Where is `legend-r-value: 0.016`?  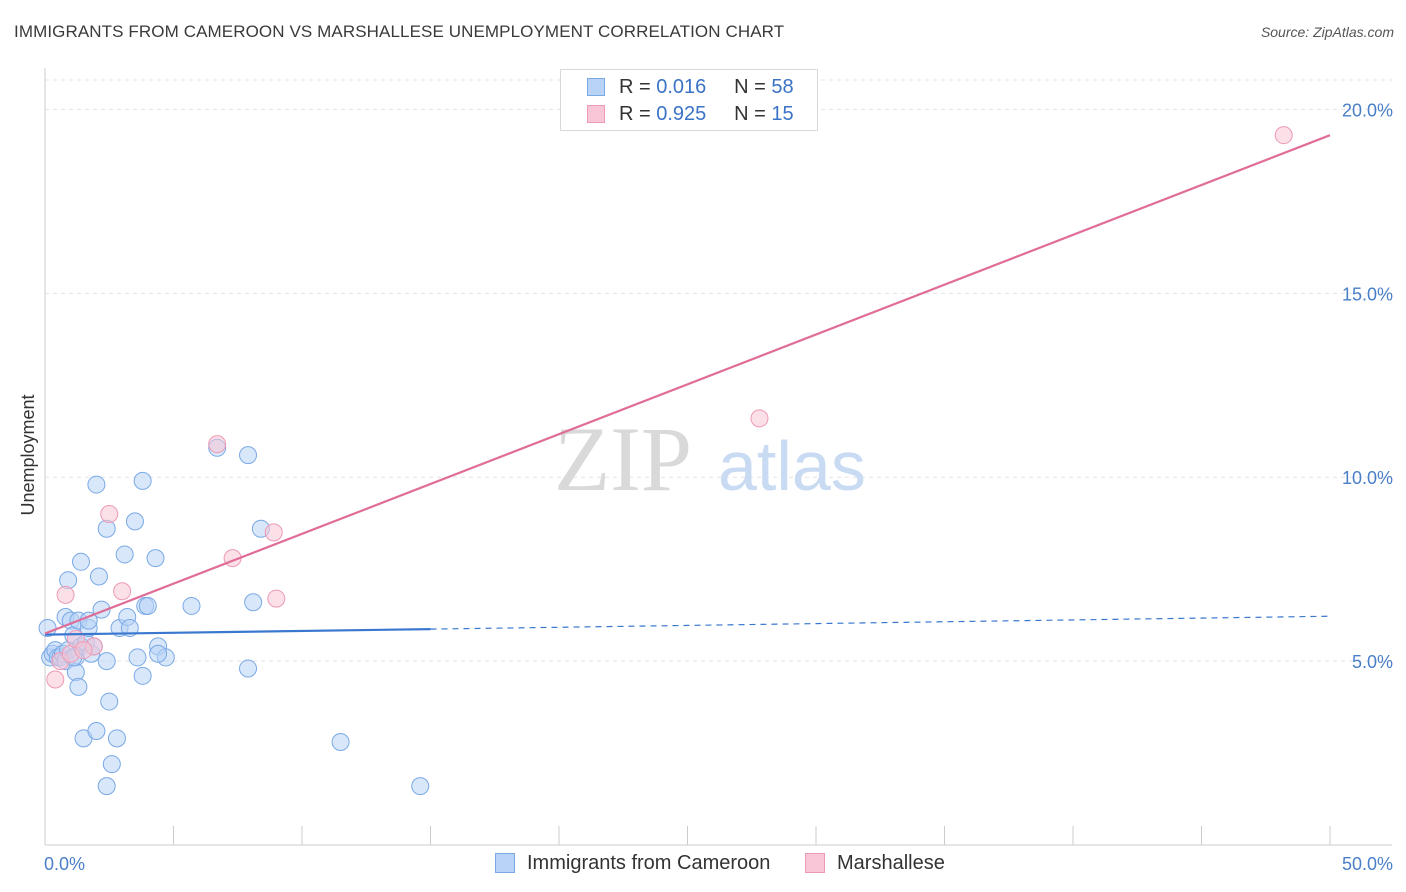 legend-r-value: 0.016 is located at coordinates (681, 87).